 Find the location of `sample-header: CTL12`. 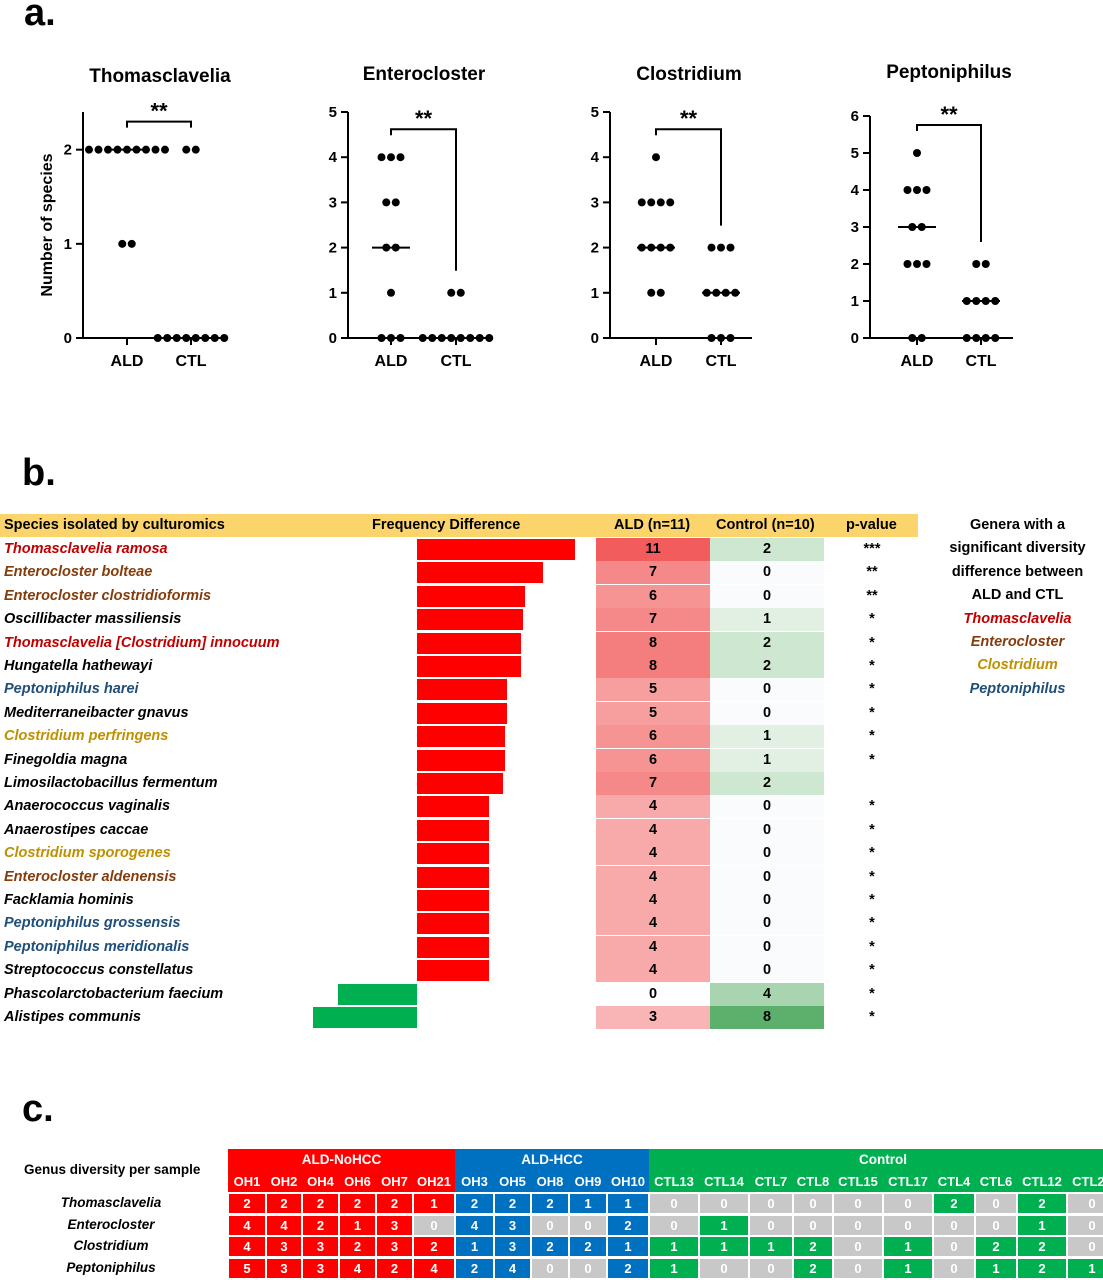

sample-header: CTL12 is located at coordinates (1042, 1181).